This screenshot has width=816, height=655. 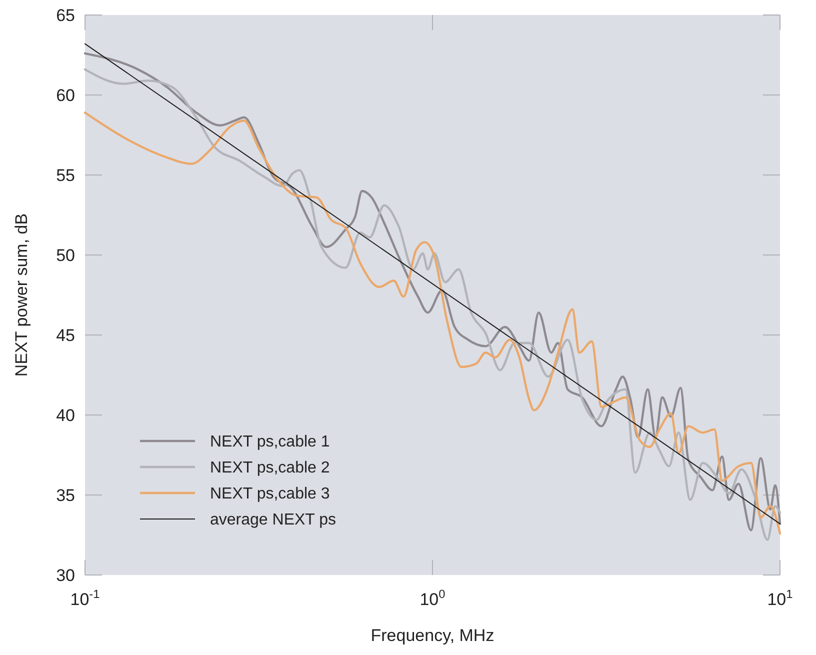 I want to click on legend-label: NEXT ps,cable 2, so click(x=270, y=468).